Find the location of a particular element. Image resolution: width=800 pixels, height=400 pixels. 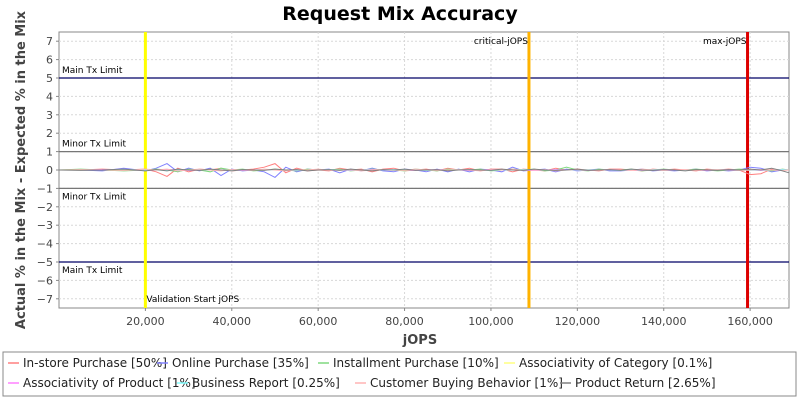

legend-label-4: Associativity of Category [0.1%] is located at coordinates (615, 363).